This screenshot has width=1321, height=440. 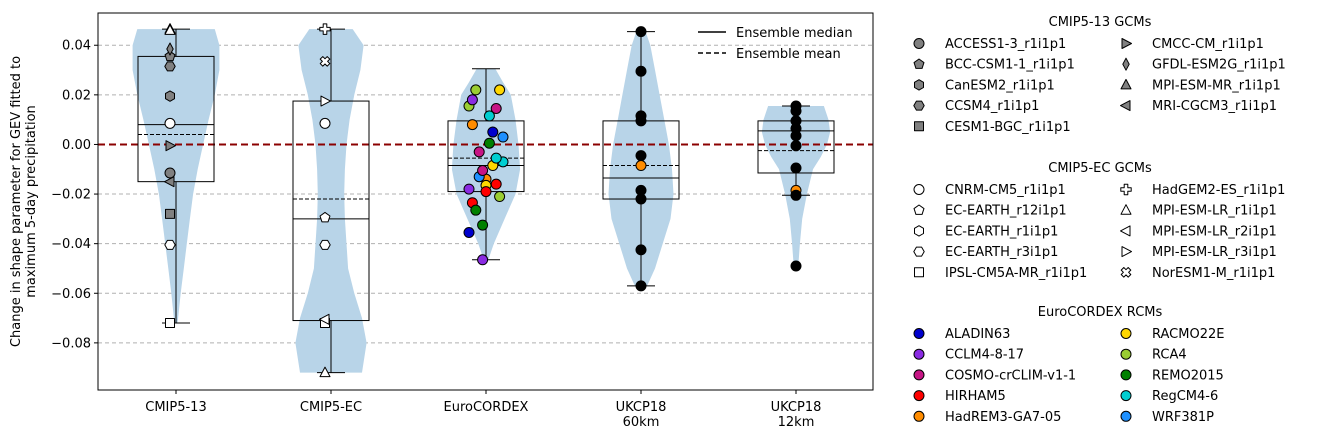 I want to click on y-tick-label: −0.06, so click(x=71, y=294).